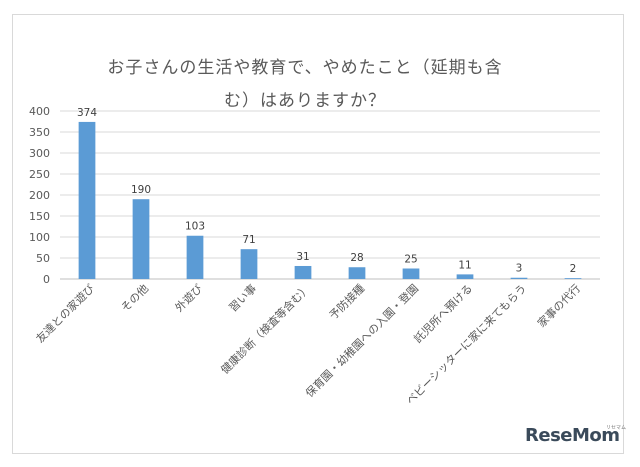  What do you see at coordinates (39, 237) in the screenshot?
I see `y-tick-label: 100` at bounding box center [39, 237].